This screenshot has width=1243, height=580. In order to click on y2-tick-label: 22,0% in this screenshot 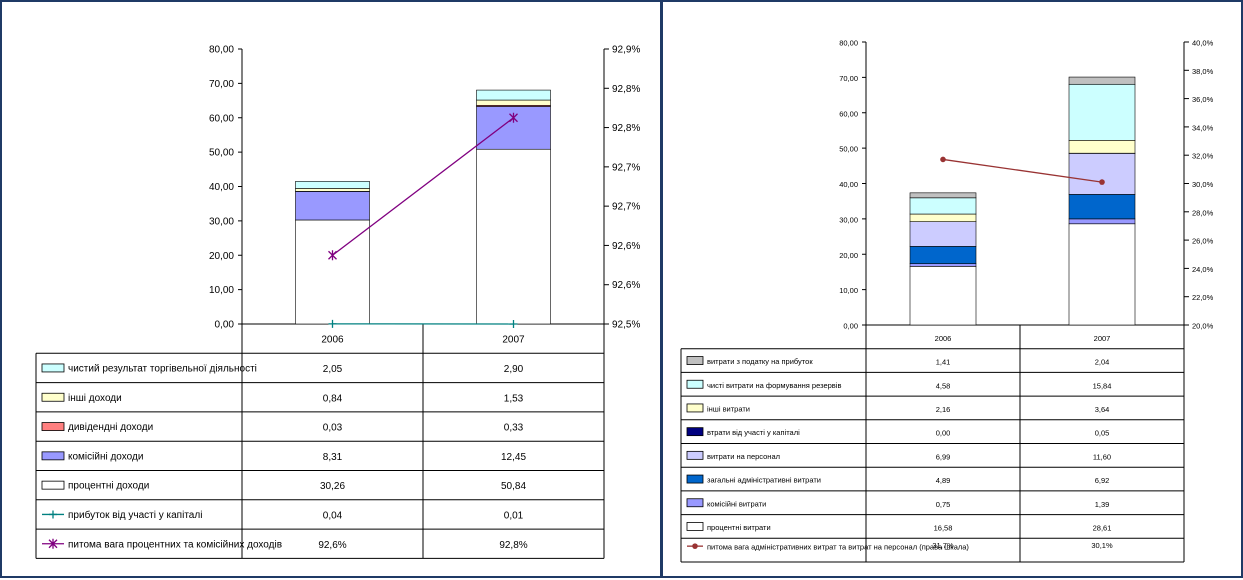, I will do `click(1203, 297)`.